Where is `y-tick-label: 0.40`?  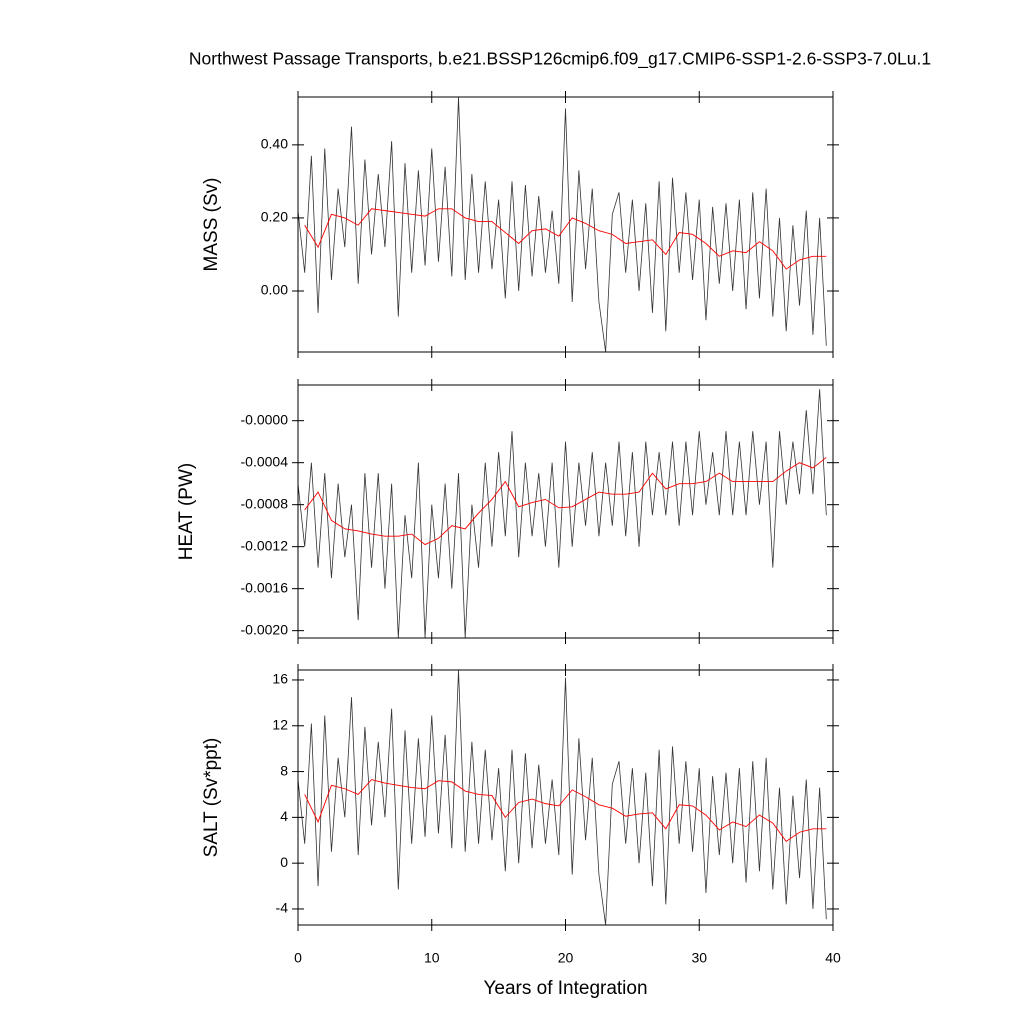 y-tick-label: 0.40 is located at coordinates (274, 144).